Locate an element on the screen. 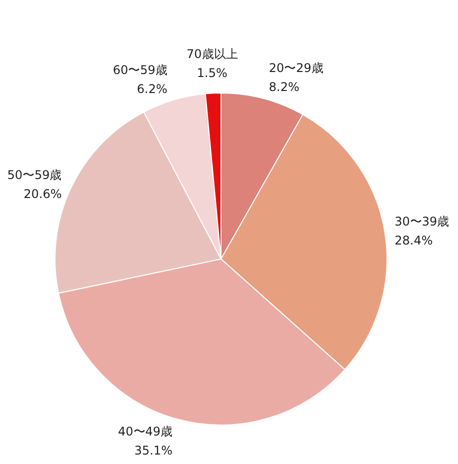  data-label: 8.2% is located at coordinates (284, 87).